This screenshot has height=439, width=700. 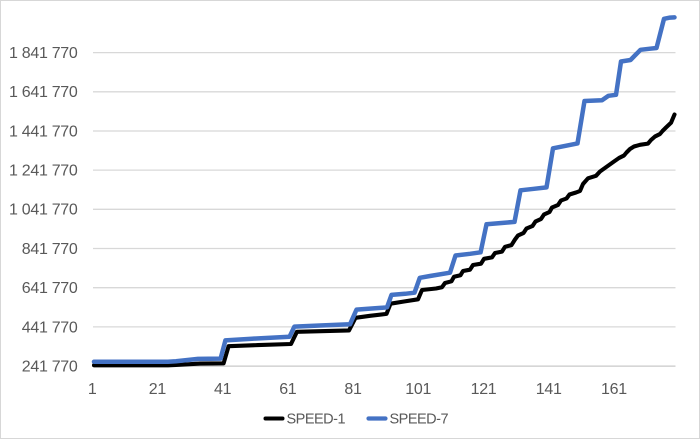 What do you see at coordinates (614, 389) in the screenshot?
I see `svg-text: 161` at bounding box center [614, 389].